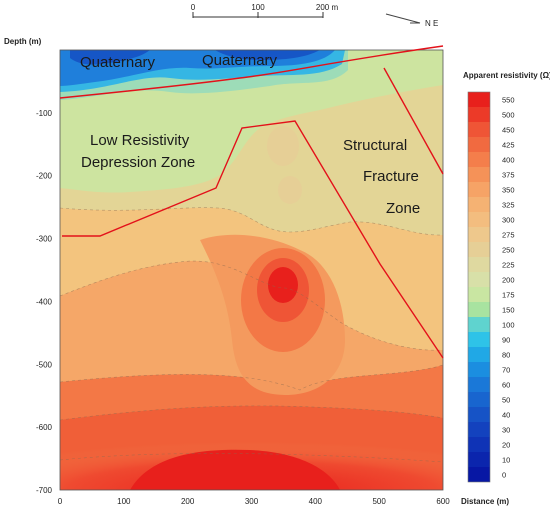  I want to click on colorbar-level-label: 150, so click(508, 310).